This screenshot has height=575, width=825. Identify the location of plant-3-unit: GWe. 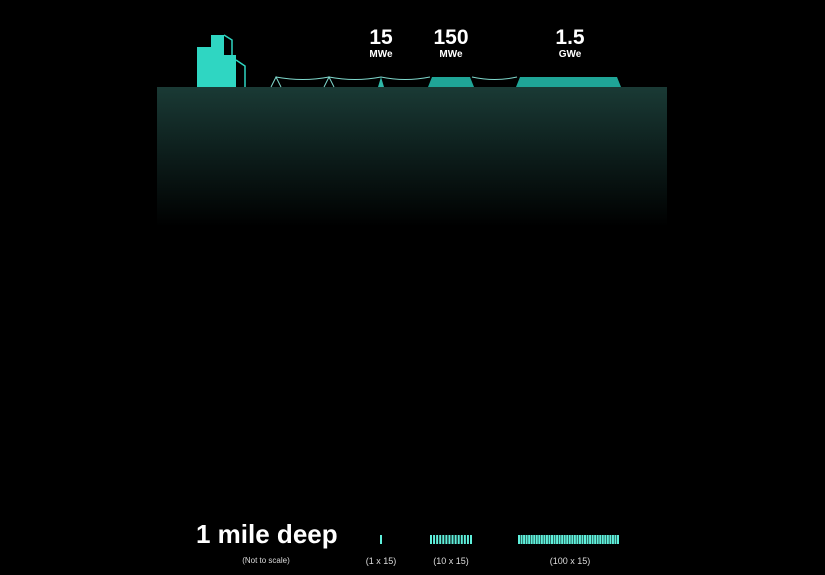
(570, 54).